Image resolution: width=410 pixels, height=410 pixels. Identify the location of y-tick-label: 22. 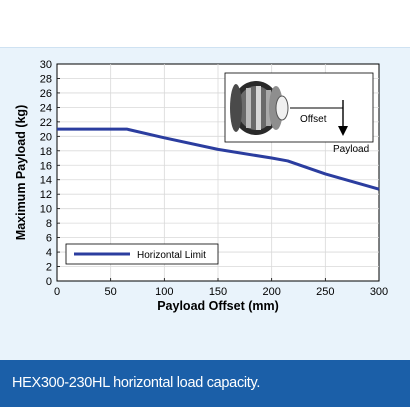
(46, 123).